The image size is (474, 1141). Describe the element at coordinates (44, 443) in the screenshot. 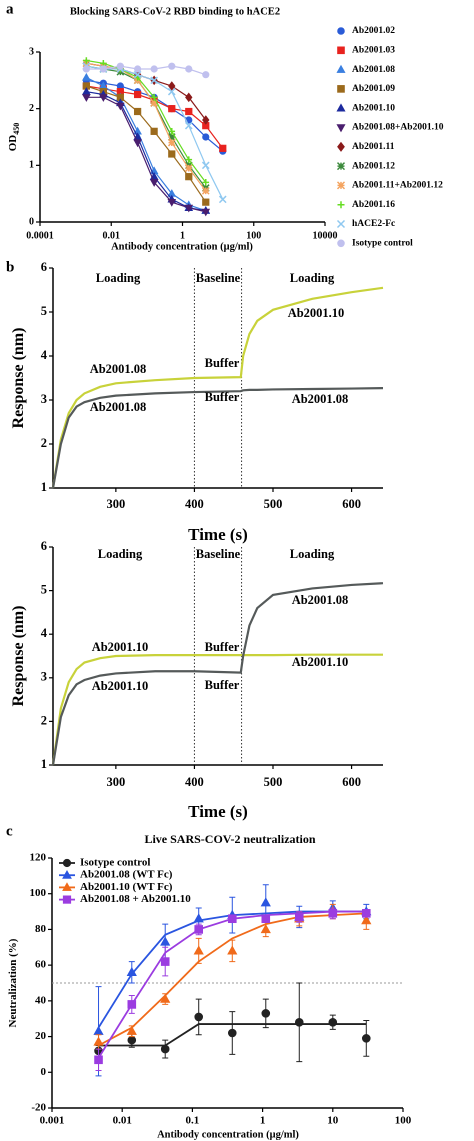

I see `y-tick-label: 2` at that location.